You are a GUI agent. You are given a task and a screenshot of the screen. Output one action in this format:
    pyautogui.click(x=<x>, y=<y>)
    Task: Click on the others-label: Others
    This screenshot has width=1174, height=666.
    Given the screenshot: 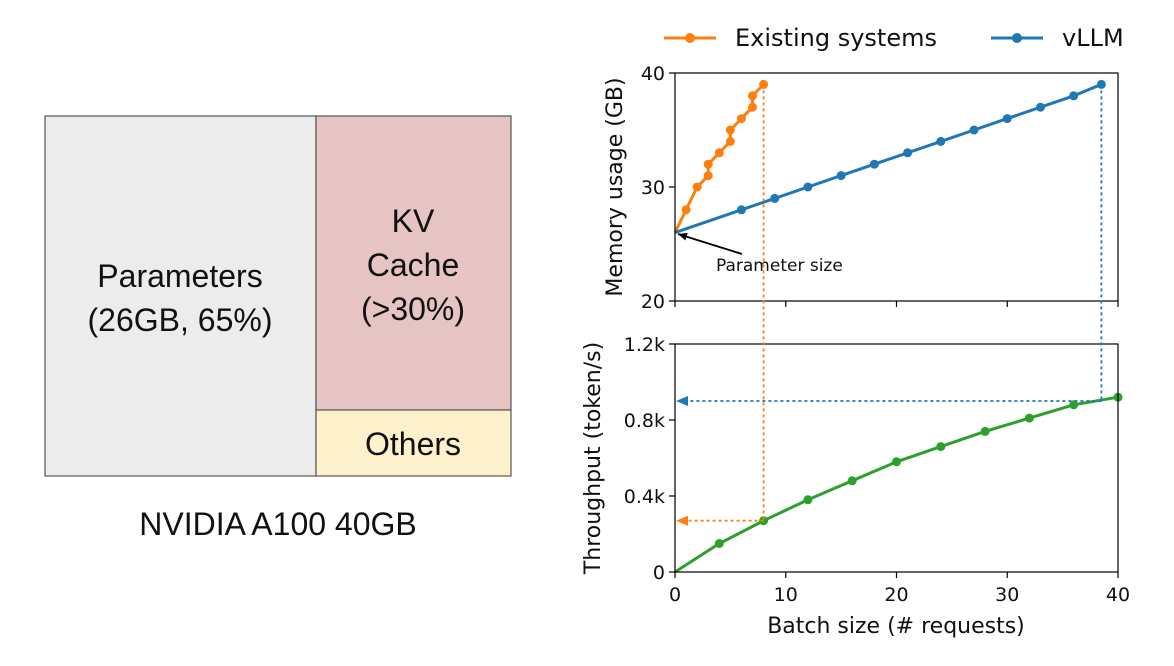 What is the action you would take?
    pyautogui.click(x=413, y=444)
    